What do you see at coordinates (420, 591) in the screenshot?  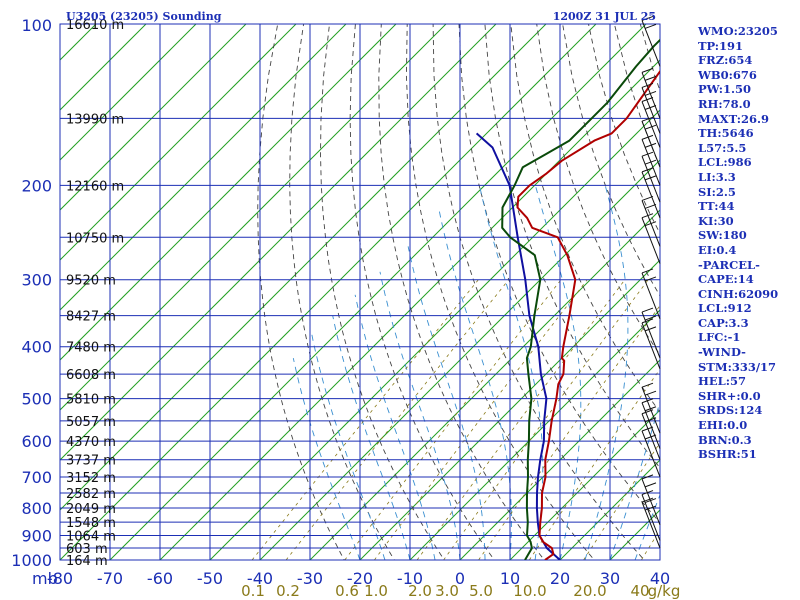 I see `mixing-ratio-label: 2.0` at bounding box center [420, 591].